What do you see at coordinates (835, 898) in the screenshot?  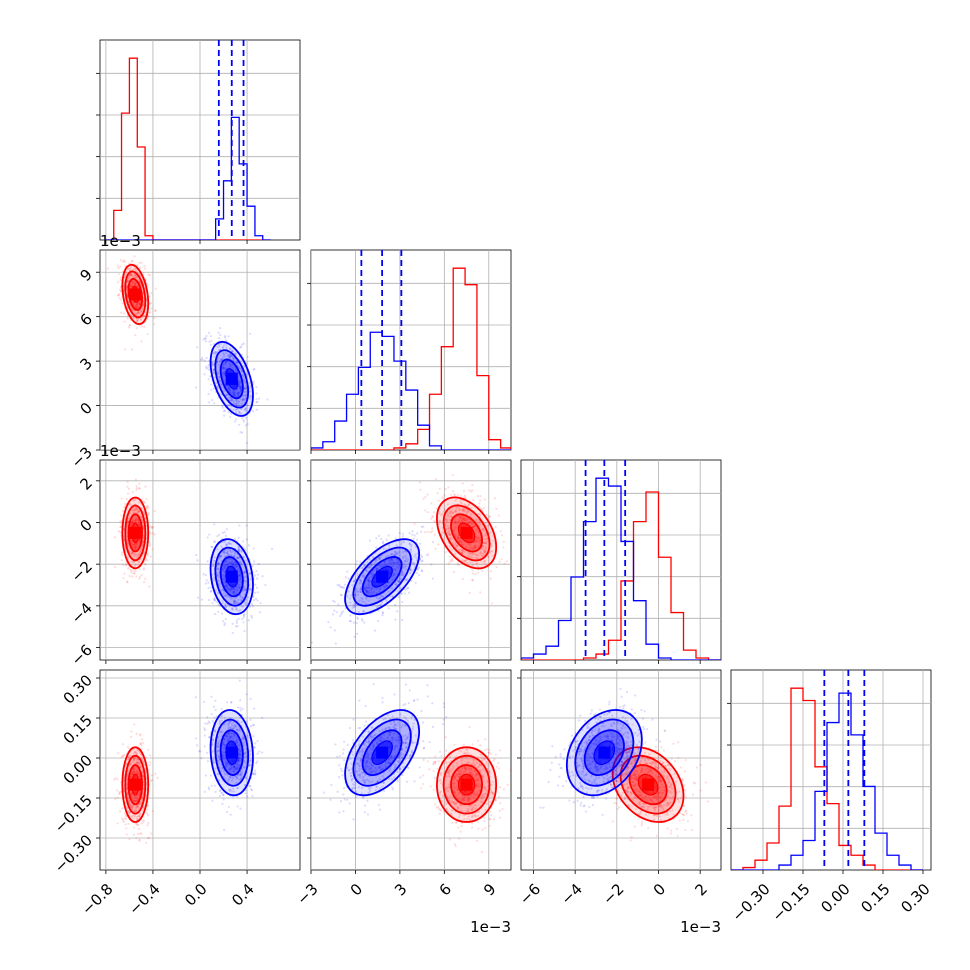 I see `x-tick-label: 0.00` at bounding box center [835, 898].